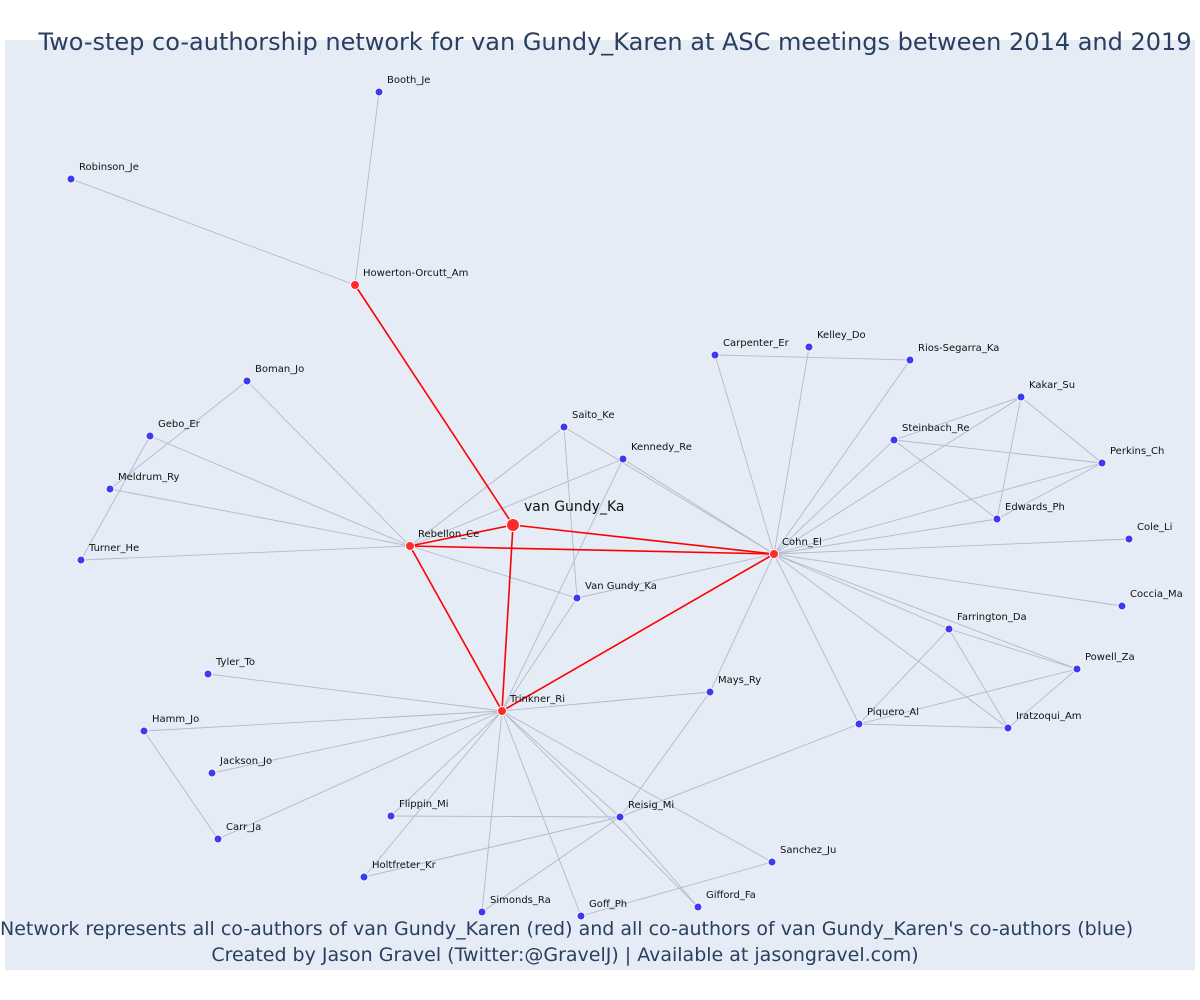  What do you see at coordinates (279, 369) in the screenshot?
I see `node-label-boman: Boman_Jo` at bounding box center [279, 369].